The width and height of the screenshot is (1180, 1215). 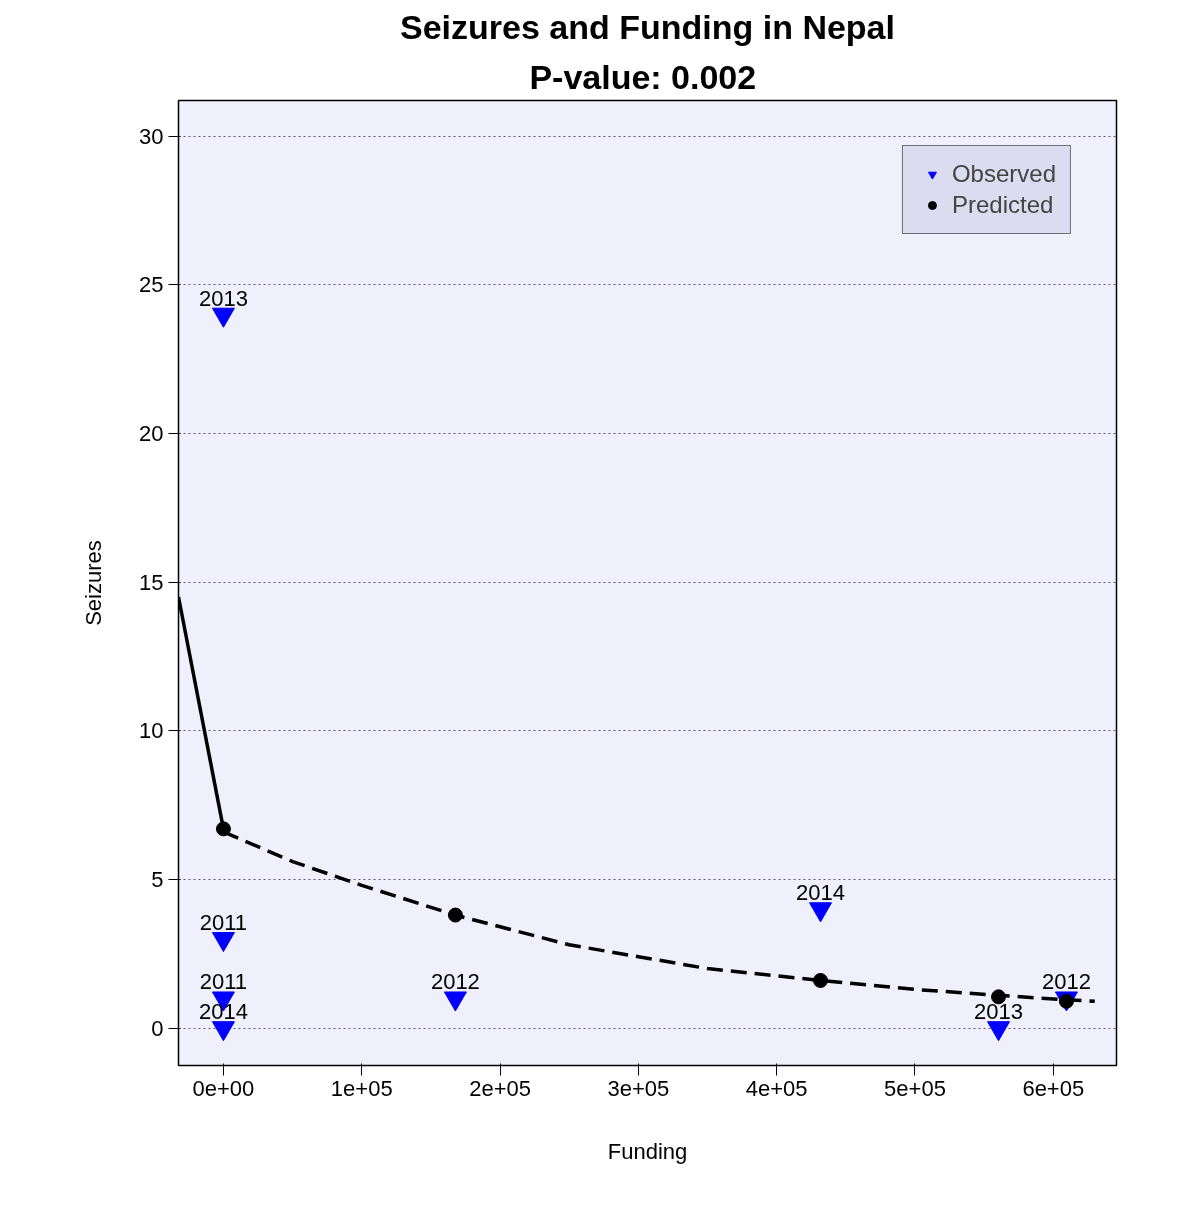 I want to click on y-tick-label: 20, so click(x=151, y=433).